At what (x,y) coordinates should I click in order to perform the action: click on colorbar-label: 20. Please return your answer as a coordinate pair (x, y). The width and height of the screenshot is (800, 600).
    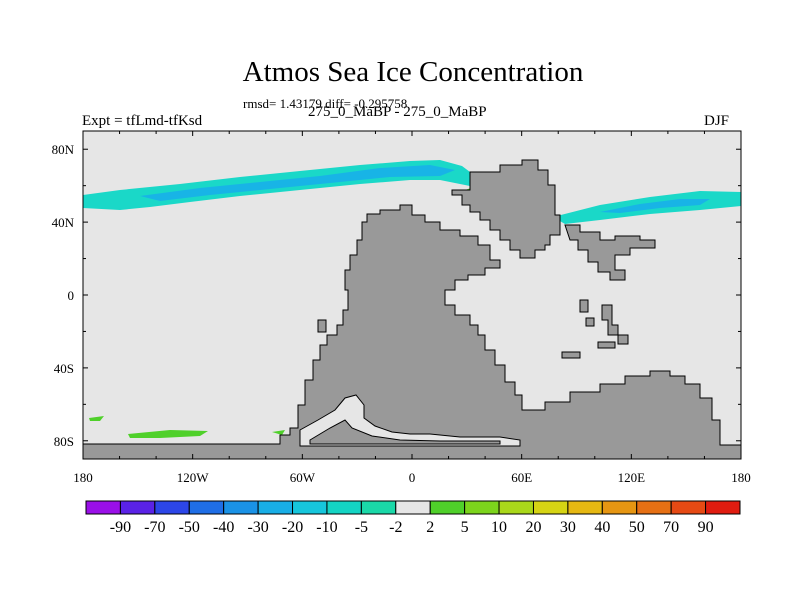
    Looking at the image, I should click on (533, 527).